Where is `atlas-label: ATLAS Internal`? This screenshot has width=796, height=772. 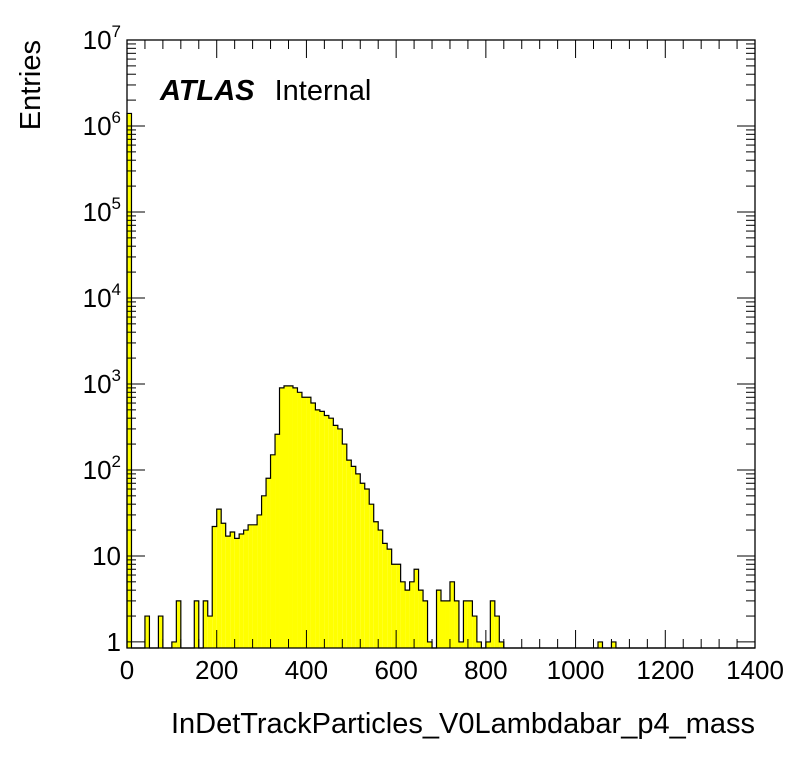 atlas-label: ATLAS Internal is located at coordinates (265, 91).